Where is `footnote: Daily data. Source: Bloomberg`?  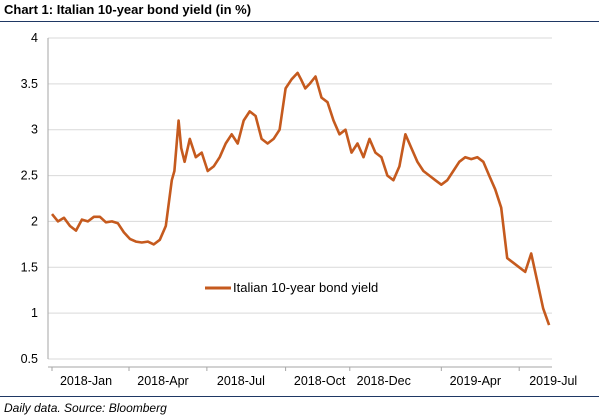 footnote: Daily data. Source: Bloomberg is located at coordinates (85, 408).